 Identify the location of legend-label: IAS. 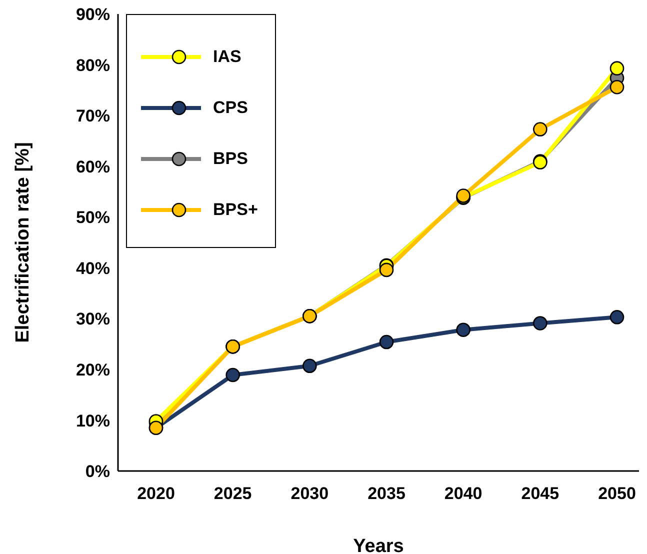
(227, 56).